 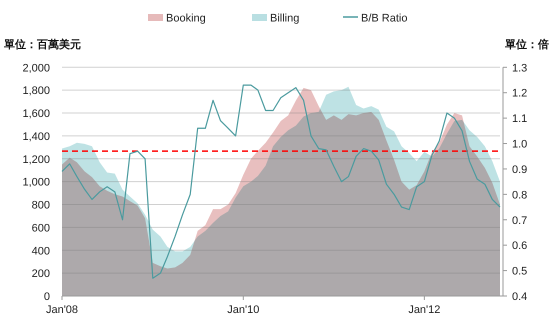 What do you see at coordinates (47, 297) in the screenshot?
I see `y-tick-label: 0` at bounding box center [47, 297].